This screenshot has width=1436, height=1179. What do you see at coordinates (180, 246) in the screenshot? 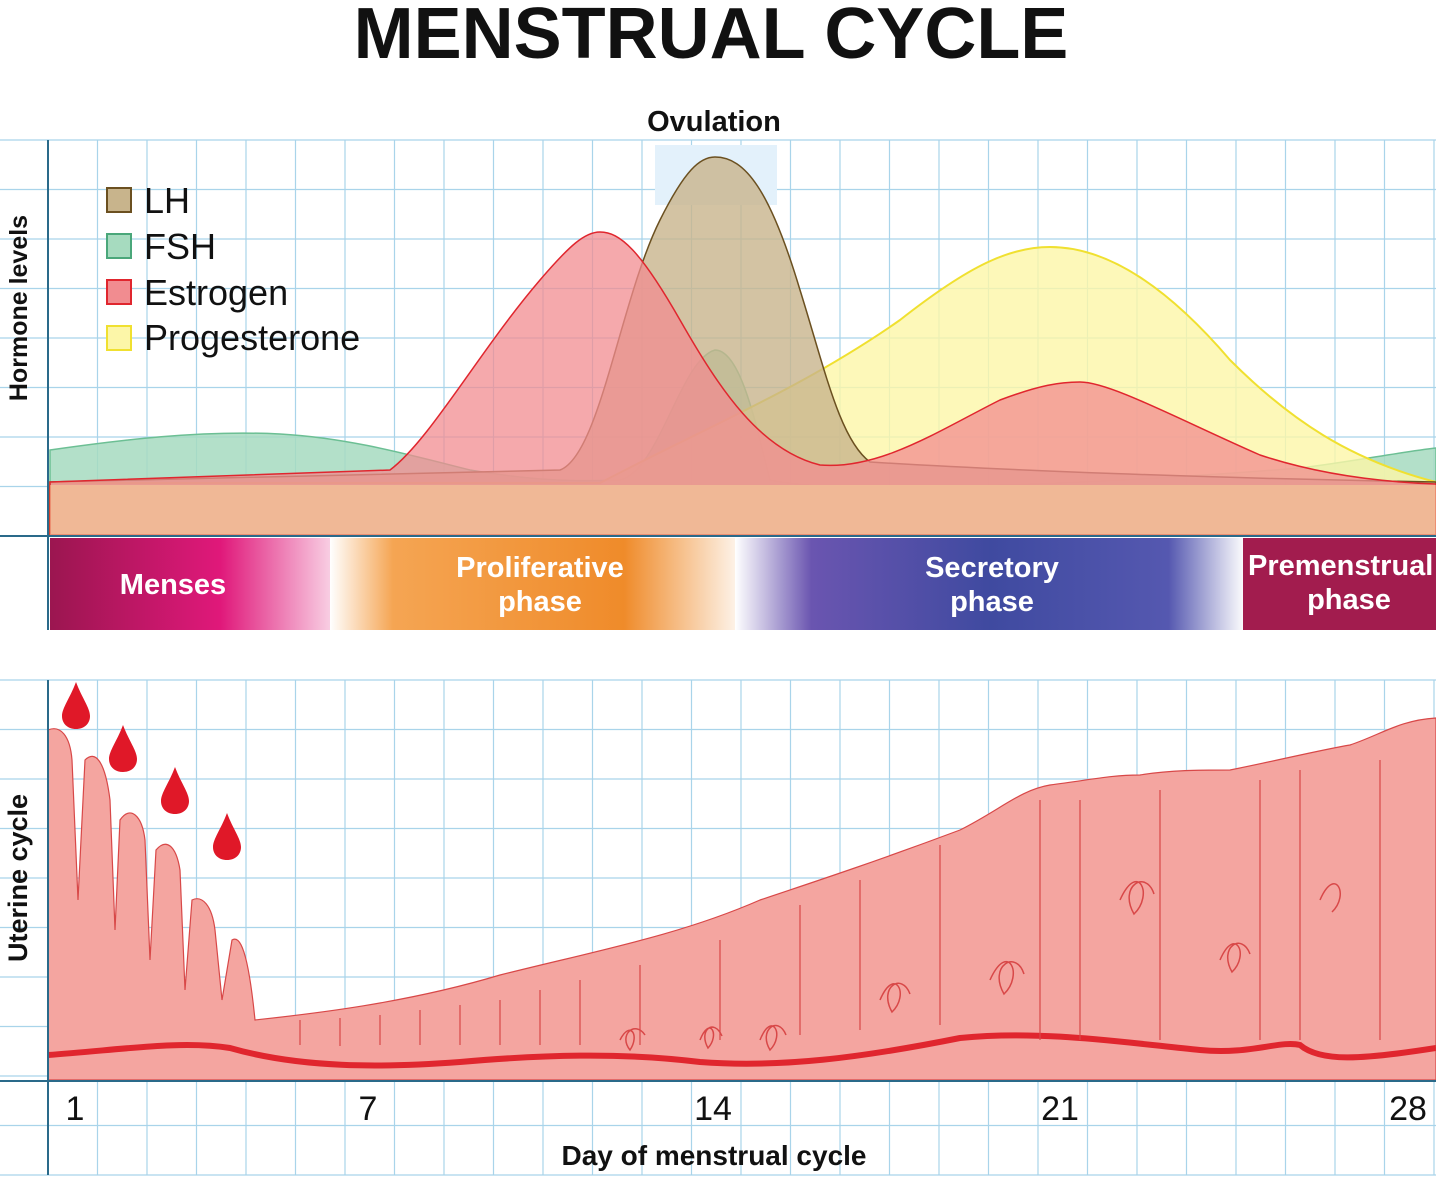
I see `legend-label-fsh: FSH` at bounding box center [180, 246].